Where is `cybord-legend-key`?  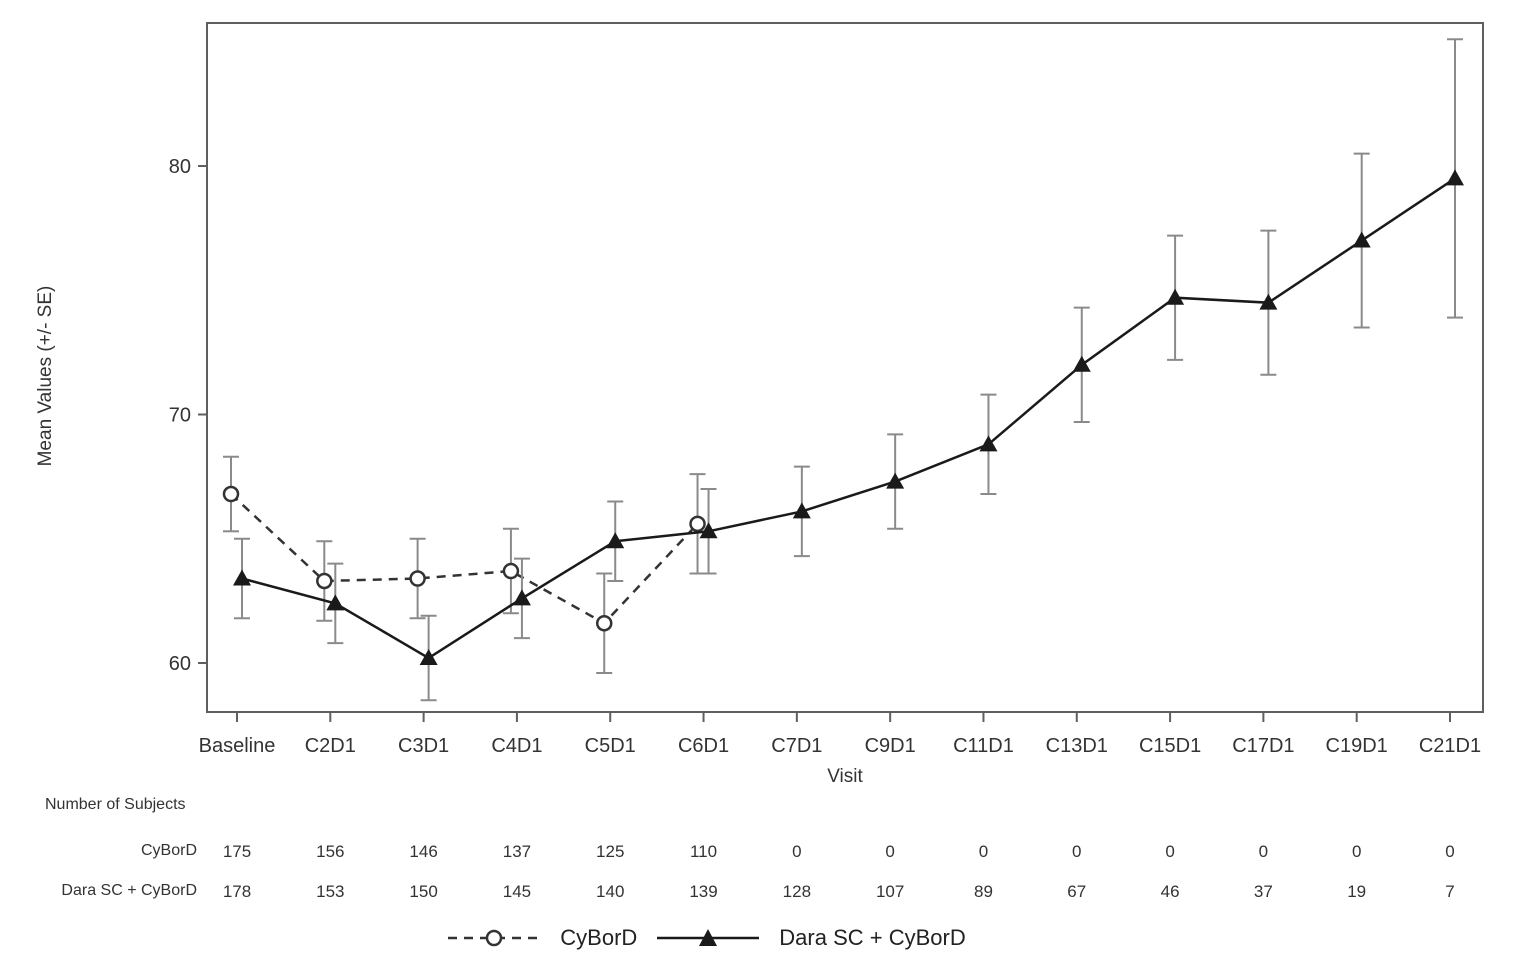 cybord-legend-key is located at coordinates (494, 938).